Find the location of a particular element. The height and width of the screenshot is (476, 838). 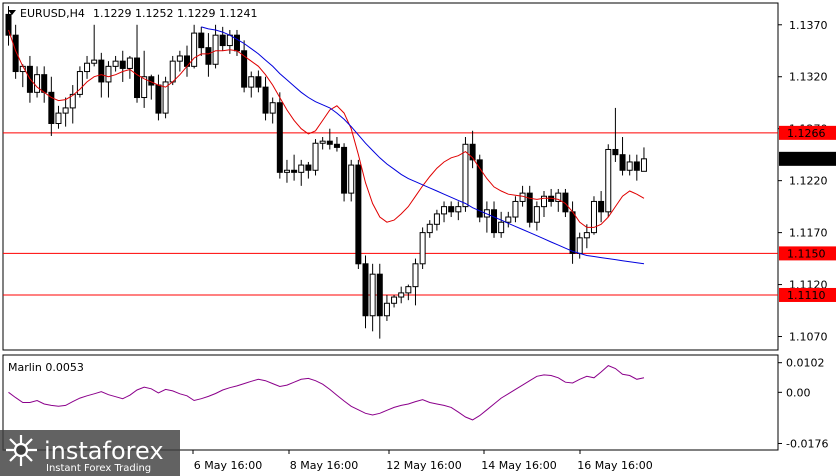

time-label: 14 May 16:00 is located at coordinates (518, 465).